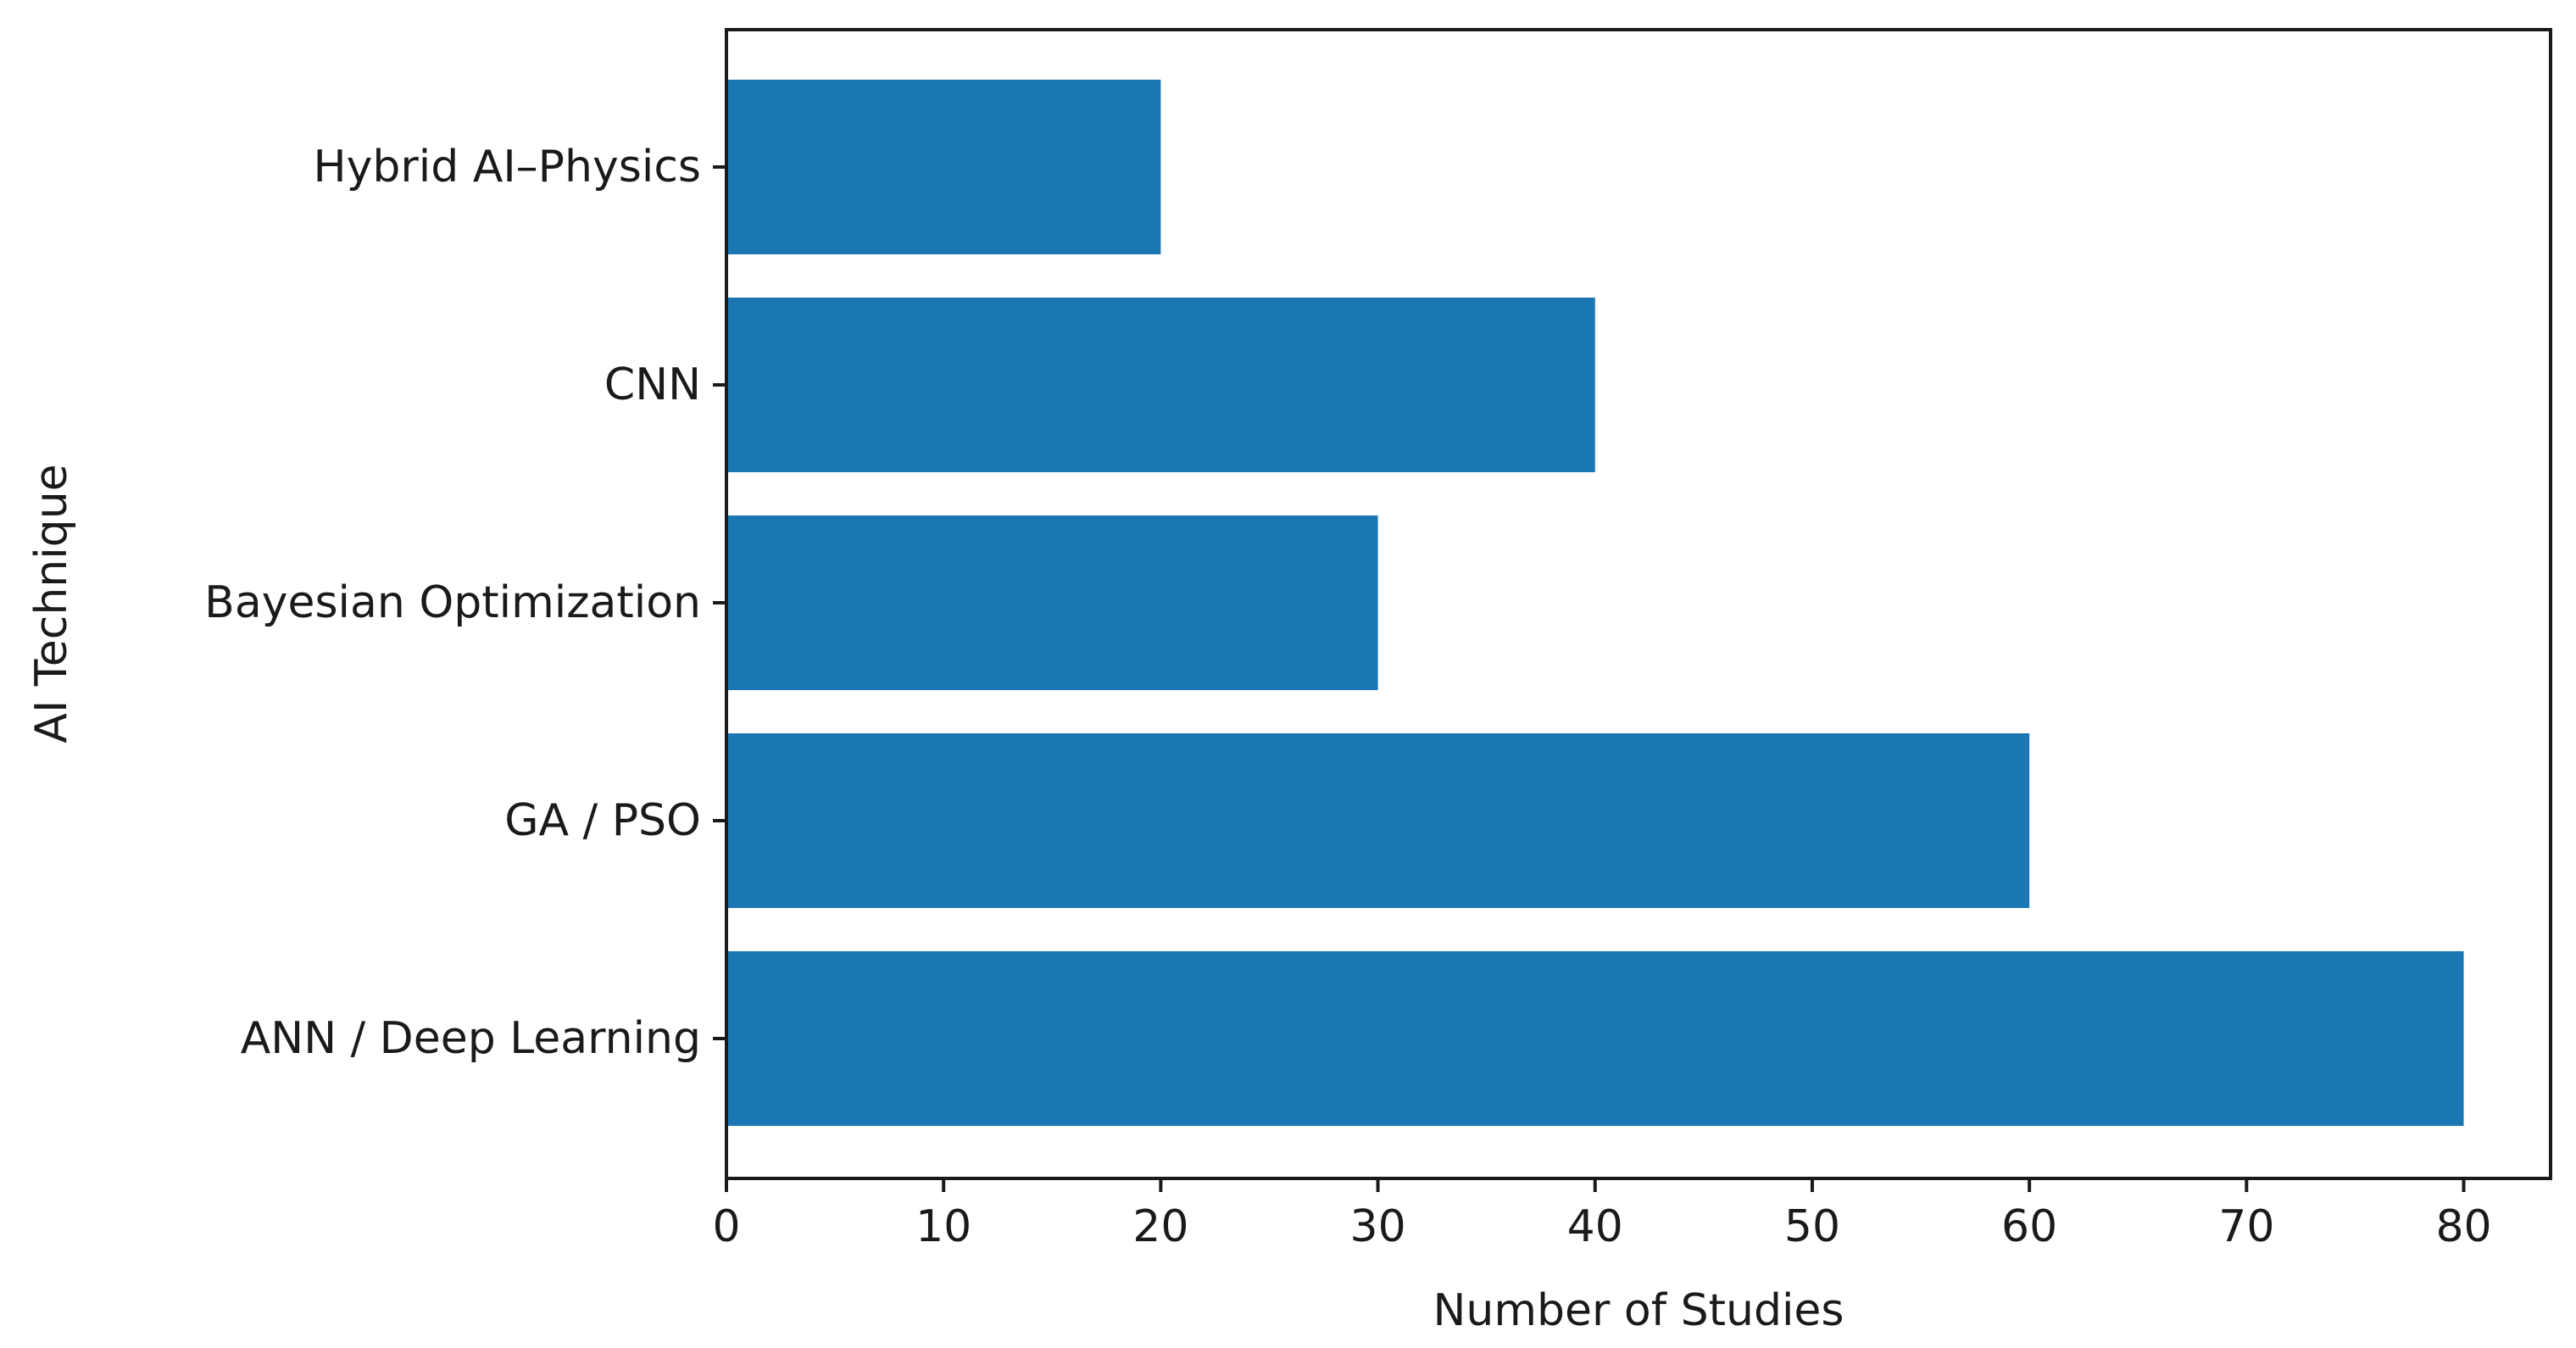  I want to click on bar-ann-deep-learning, so click(1595, 1038).